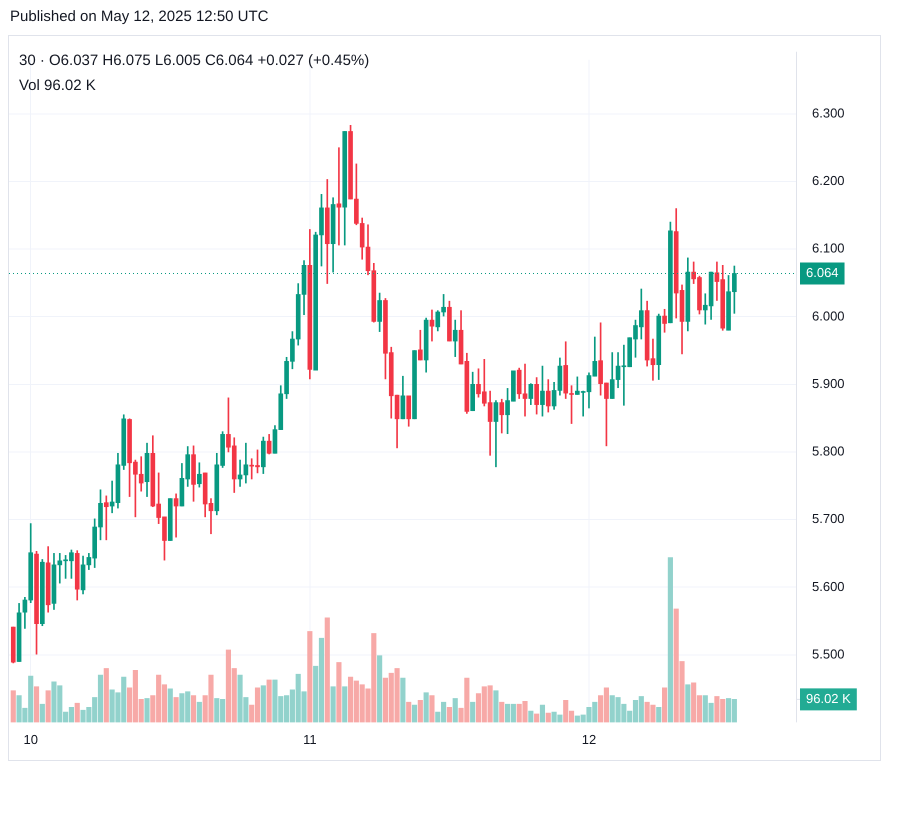  I want to click on y-tick-label: 5.500, so click(828, 654).